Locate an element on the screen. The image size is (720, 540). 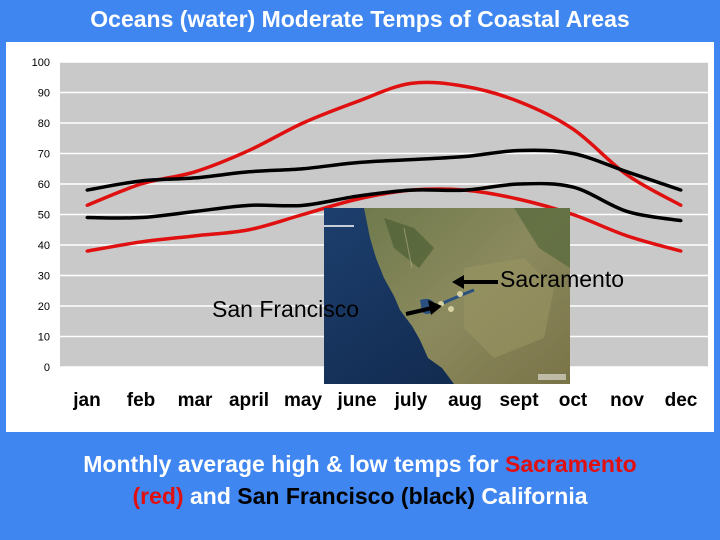
caption-california: California is located at coordinates (531, 496).